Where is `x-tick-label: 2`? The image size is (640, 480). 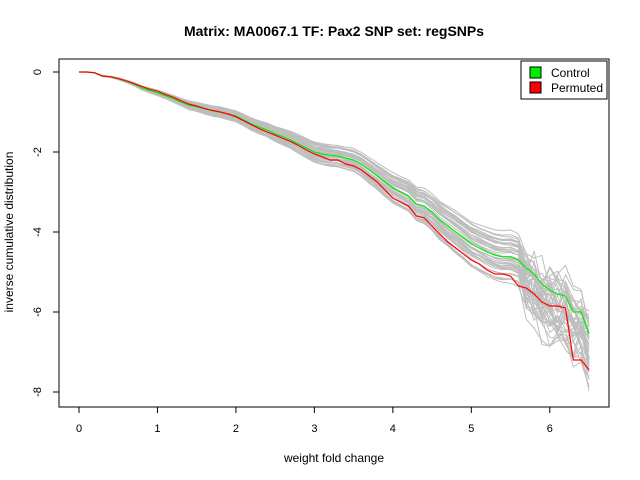
x-tick-label: 2 is located at coordinates (236, 429).